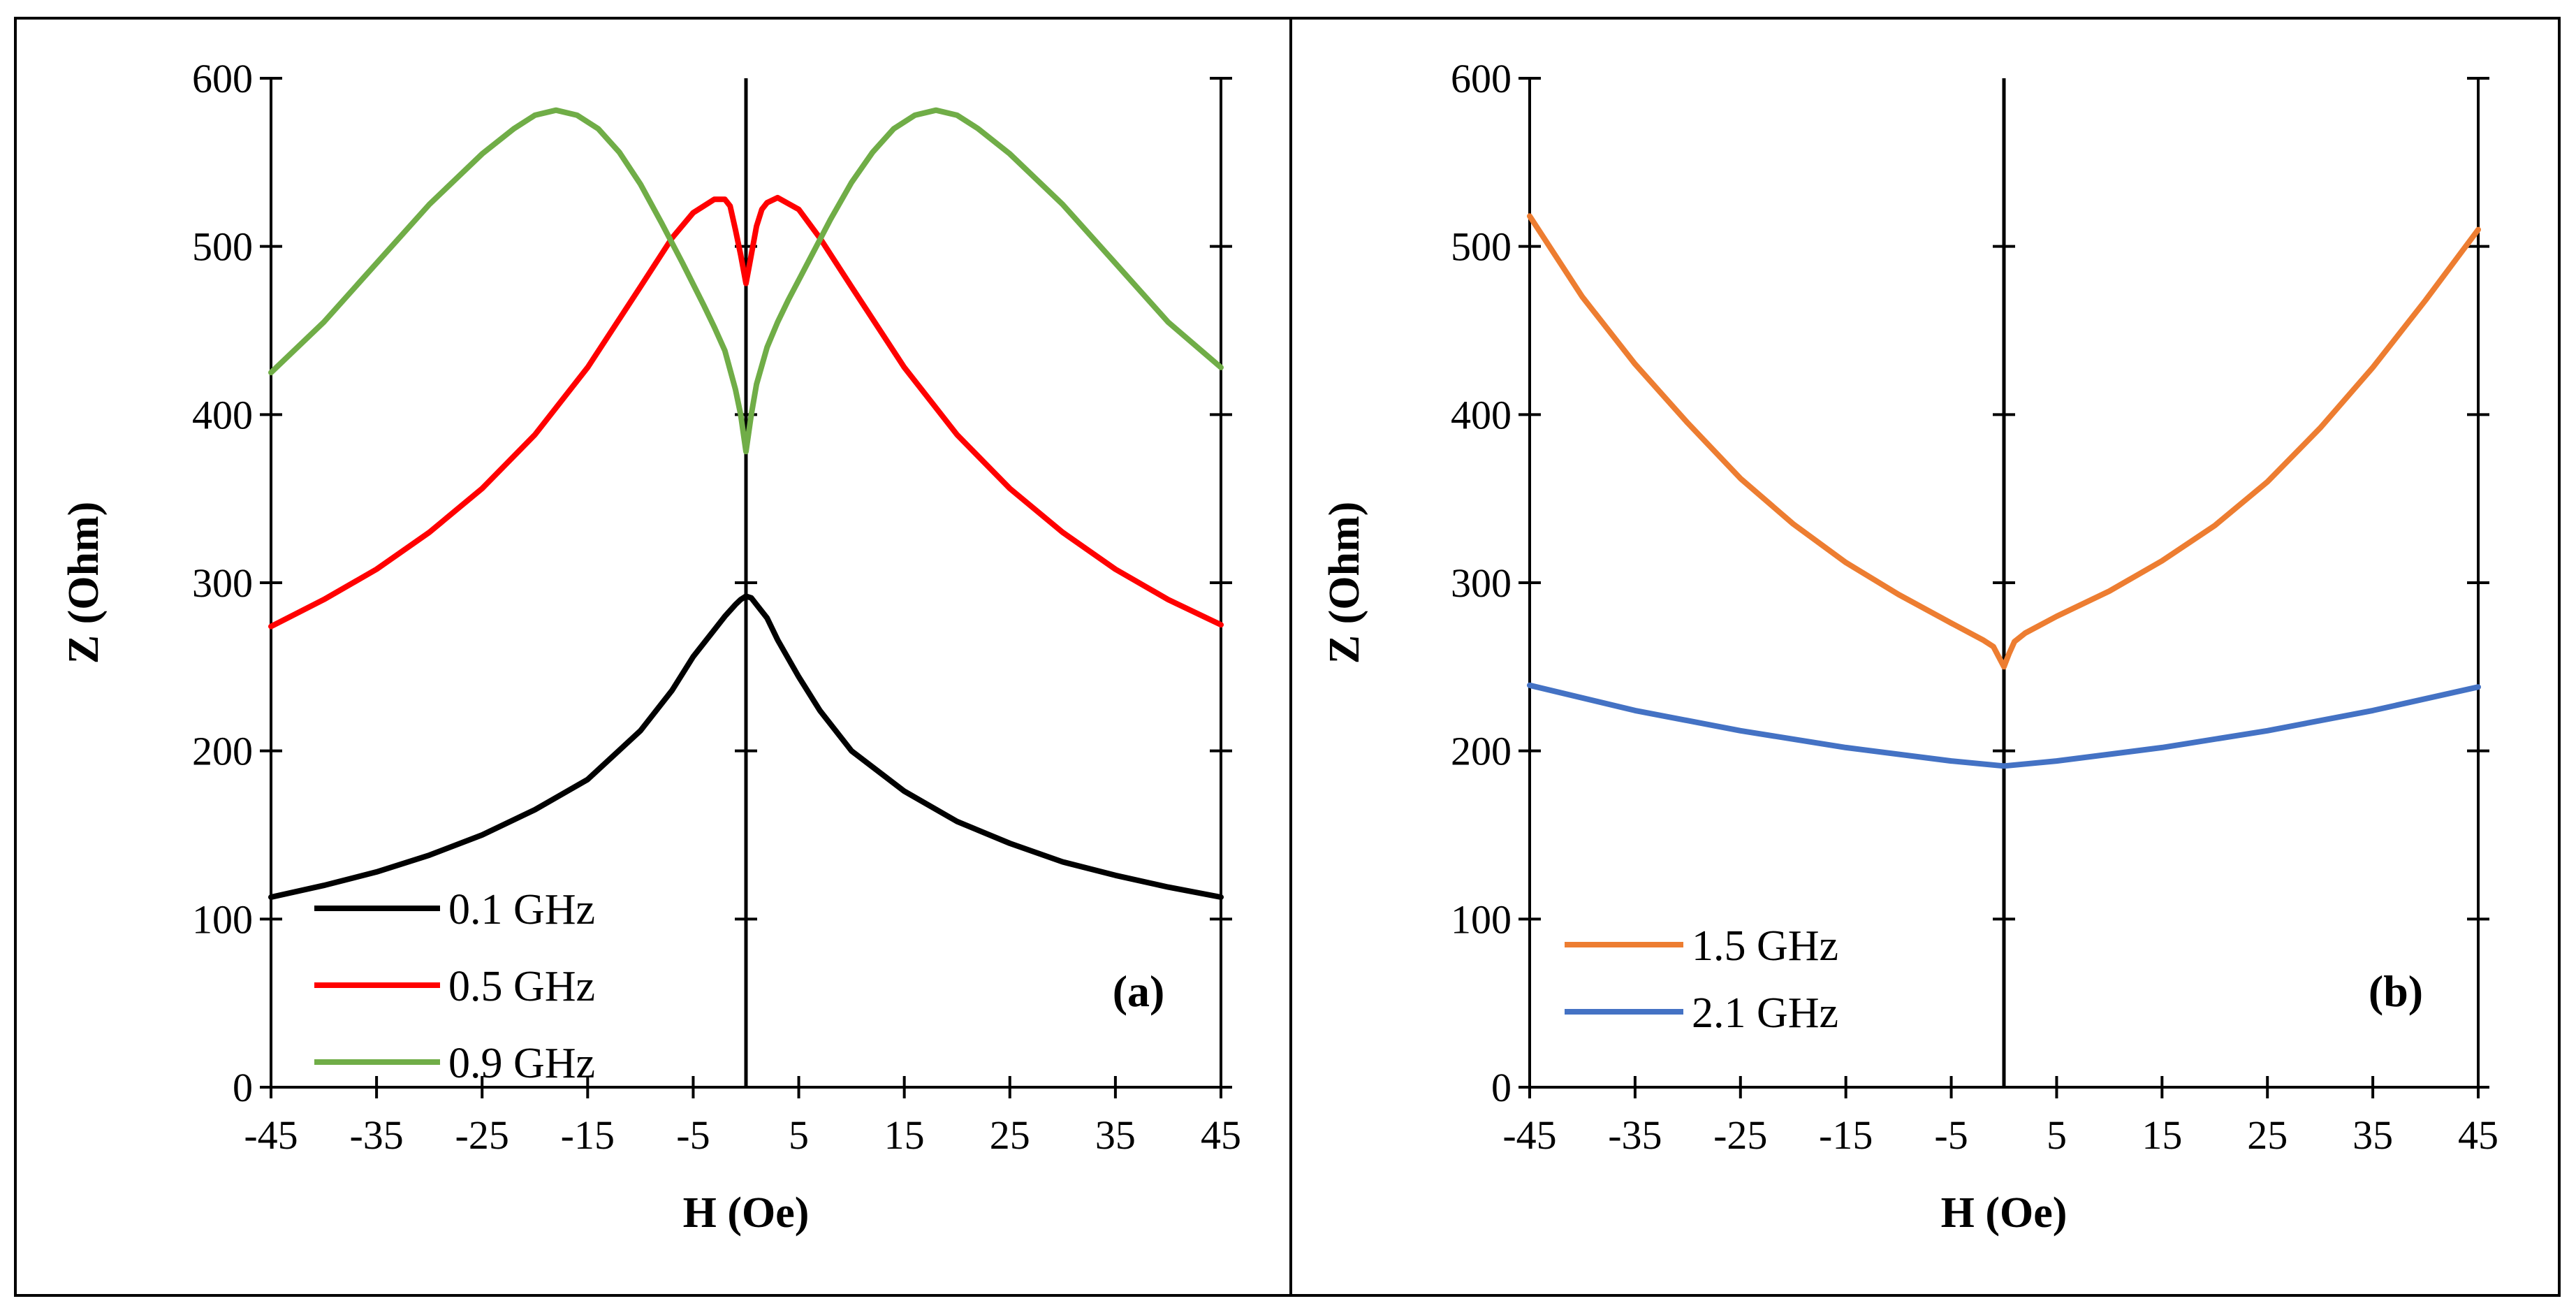 The height and width of the screenshot is (1308, 2576). Describe the element at coordinates (521, 909) in the screenshot. I see `legend-label: 0.1 GHz` at that location.